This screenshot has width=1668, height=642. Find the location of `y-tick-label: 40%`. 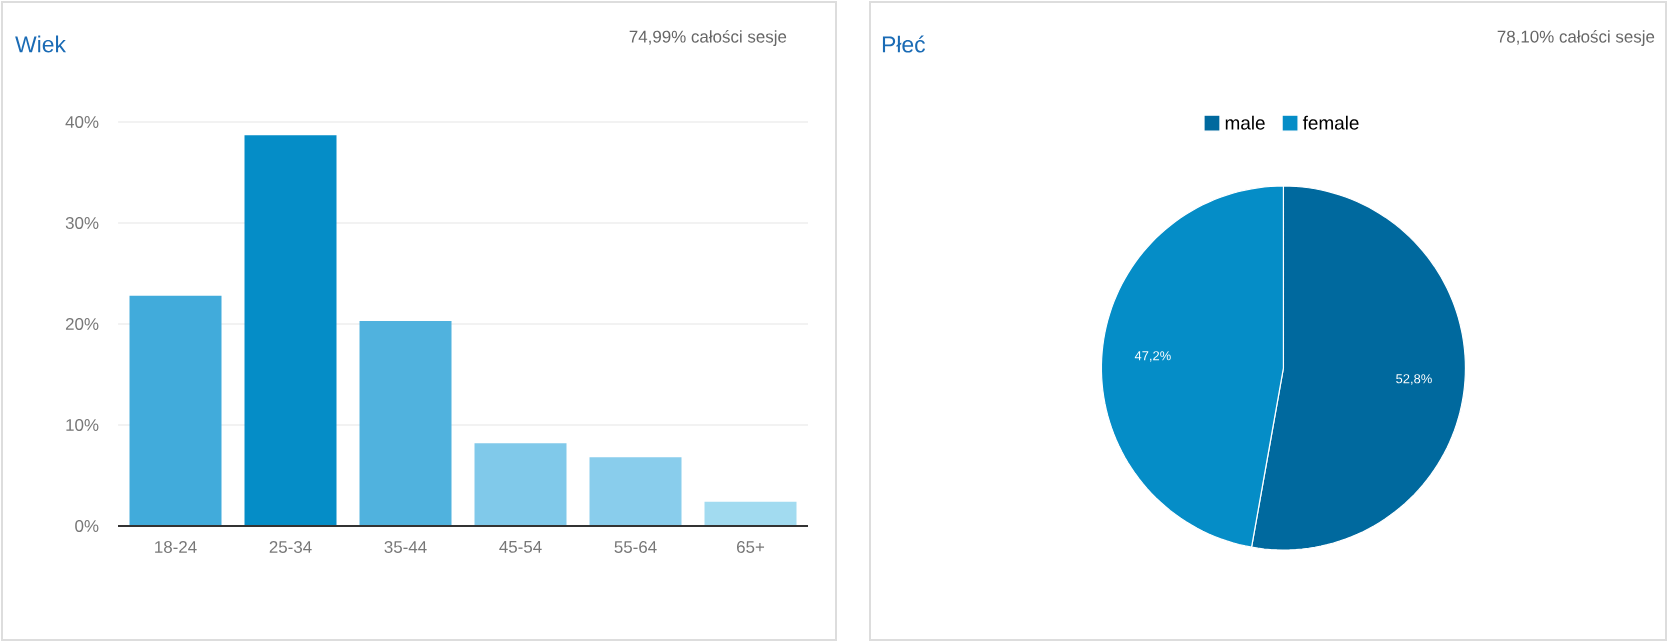

y-tick-label: 40% is located at coordinates (82, 122).